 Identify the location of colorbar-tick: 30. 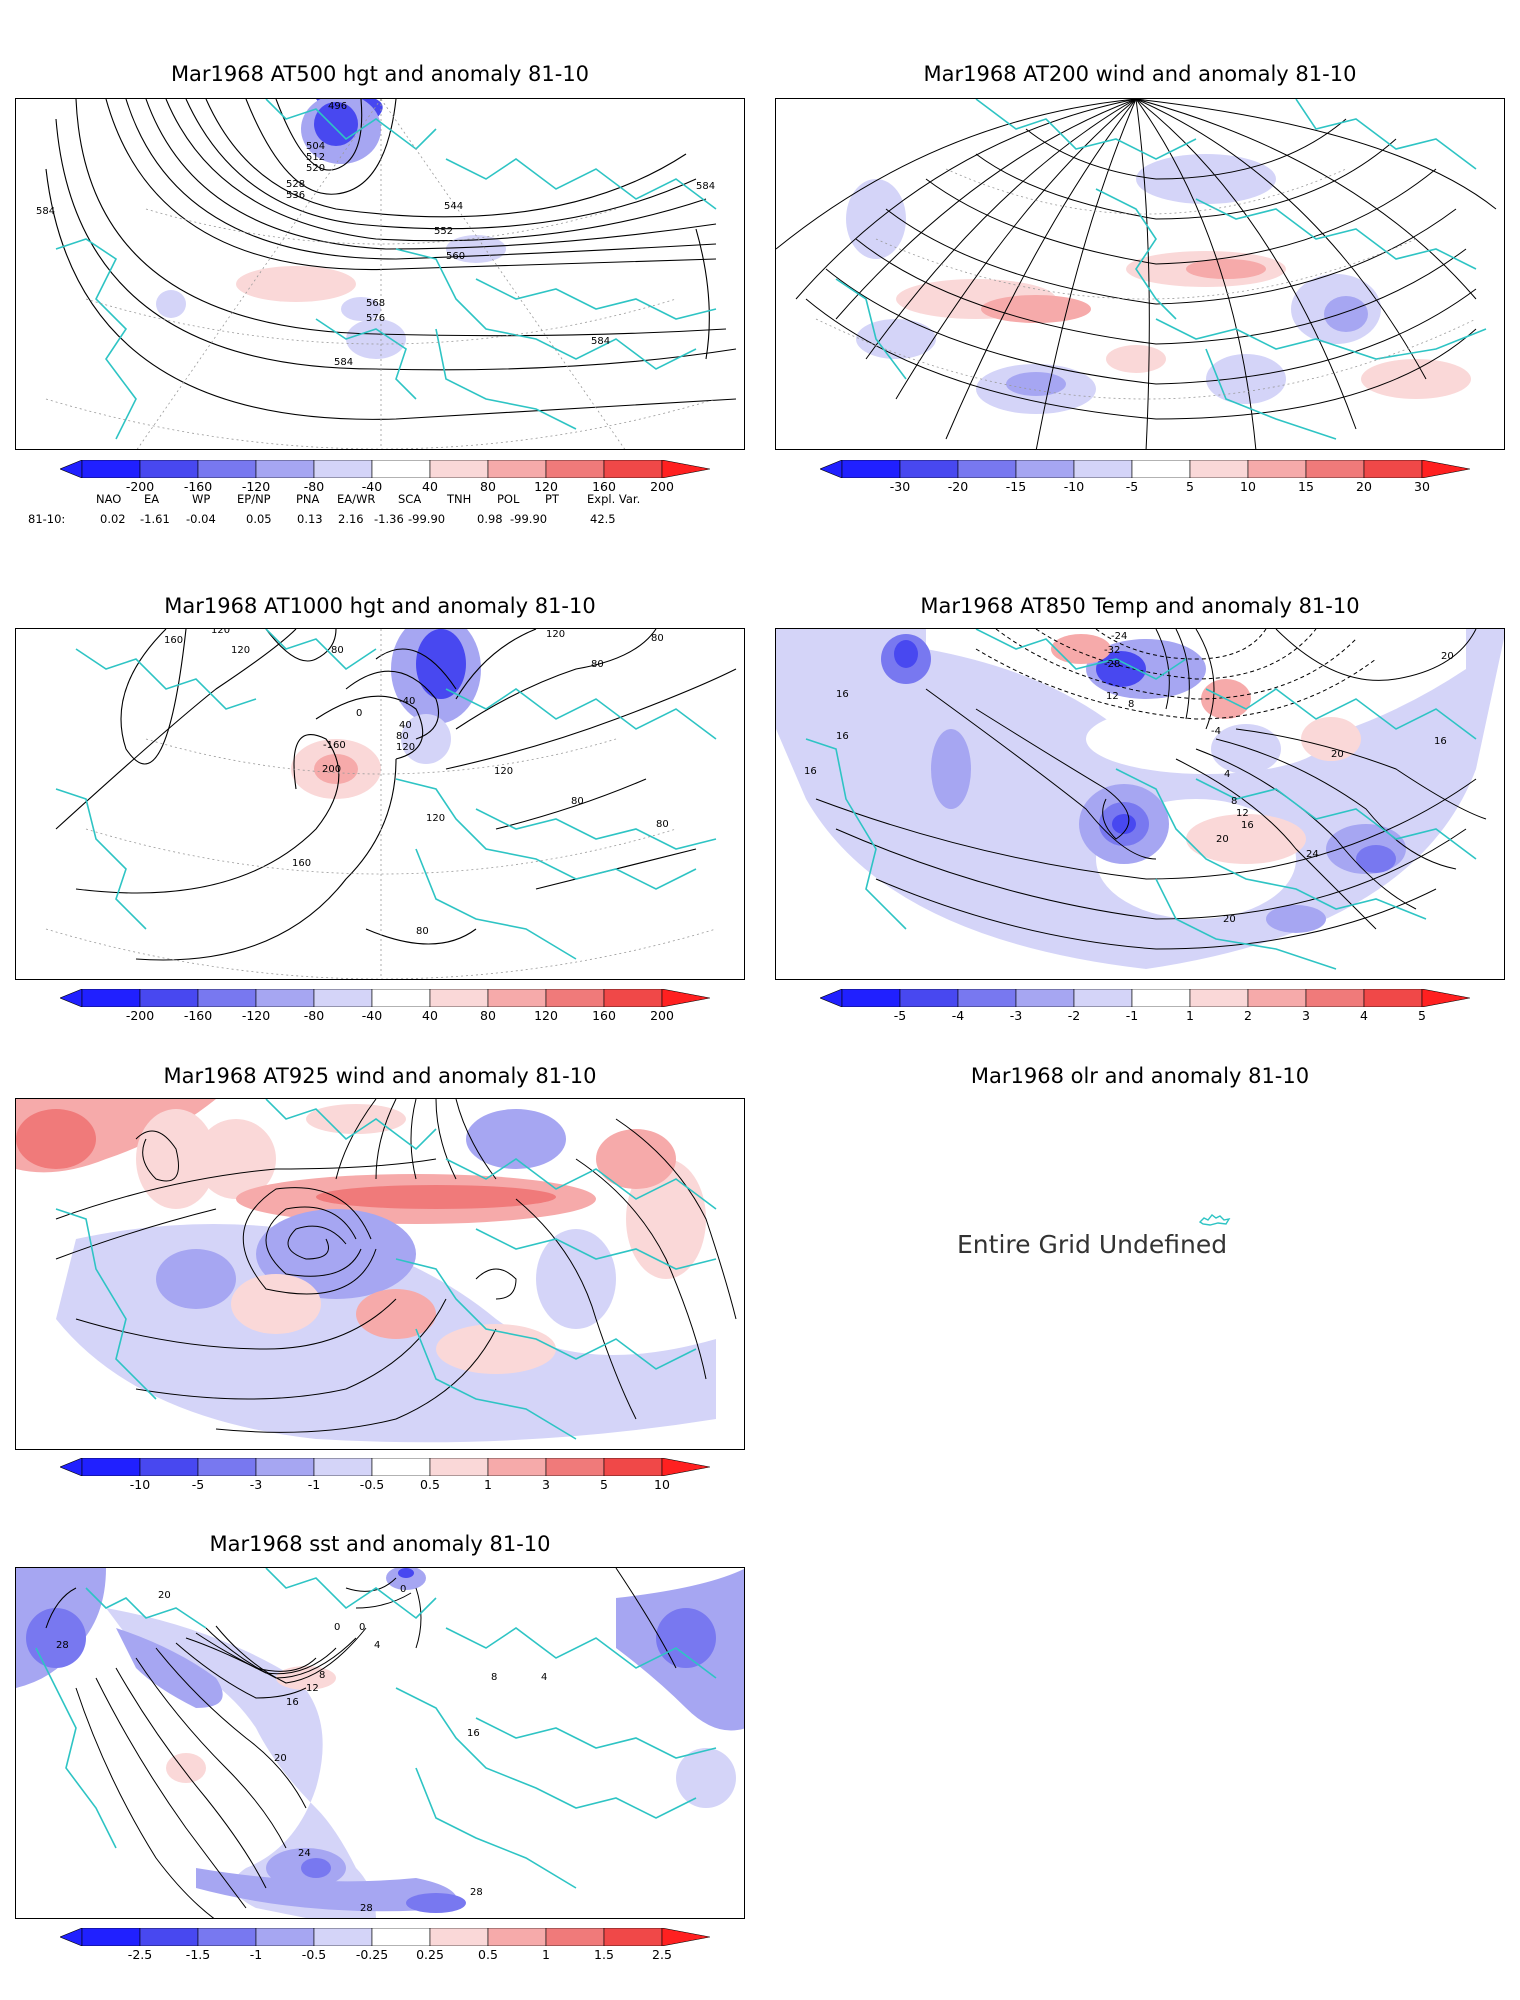
(1422, 486).